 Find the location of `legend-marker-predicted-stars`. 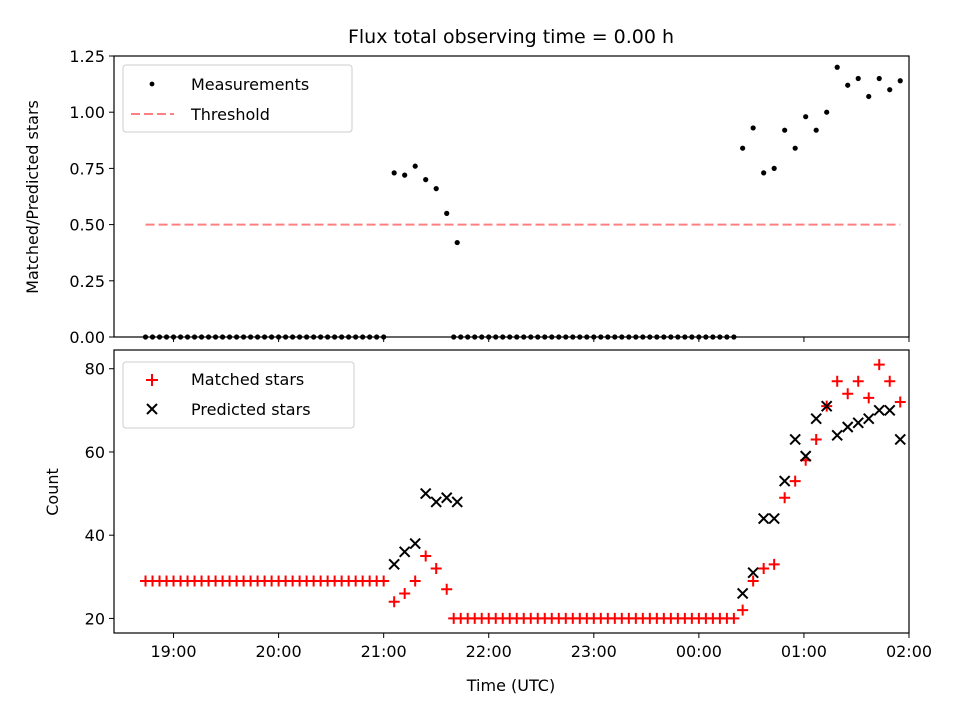

legend-marker-predicted-stars is located at coordinates (152, 409).